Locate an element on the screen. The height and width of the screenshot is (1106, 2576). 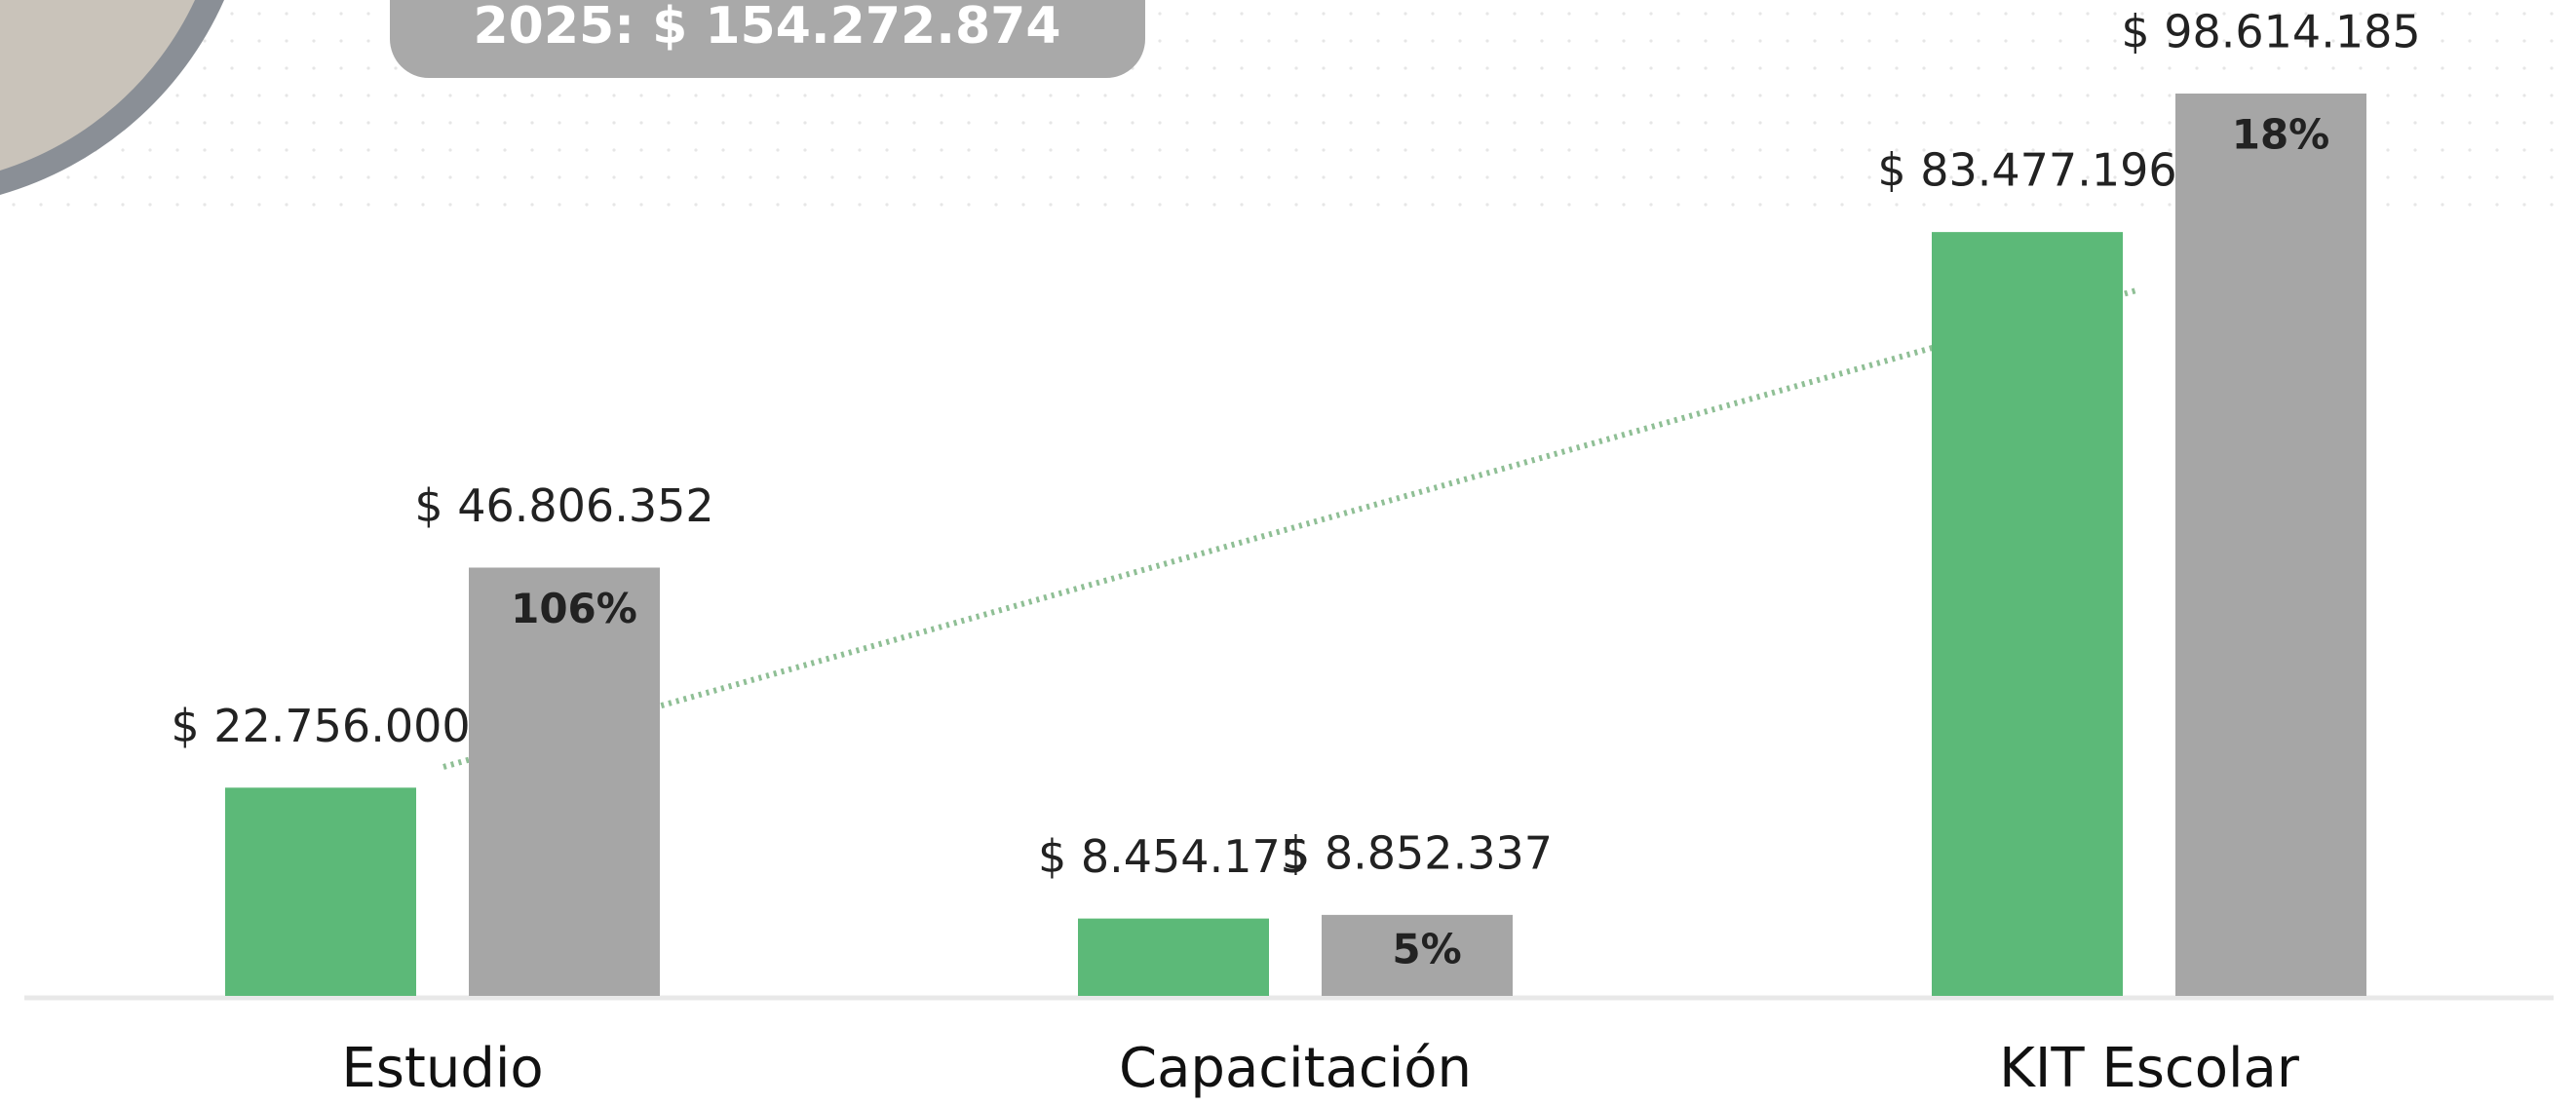
value-label: $ 83.477.196 is located at coordinates (2026, 170).